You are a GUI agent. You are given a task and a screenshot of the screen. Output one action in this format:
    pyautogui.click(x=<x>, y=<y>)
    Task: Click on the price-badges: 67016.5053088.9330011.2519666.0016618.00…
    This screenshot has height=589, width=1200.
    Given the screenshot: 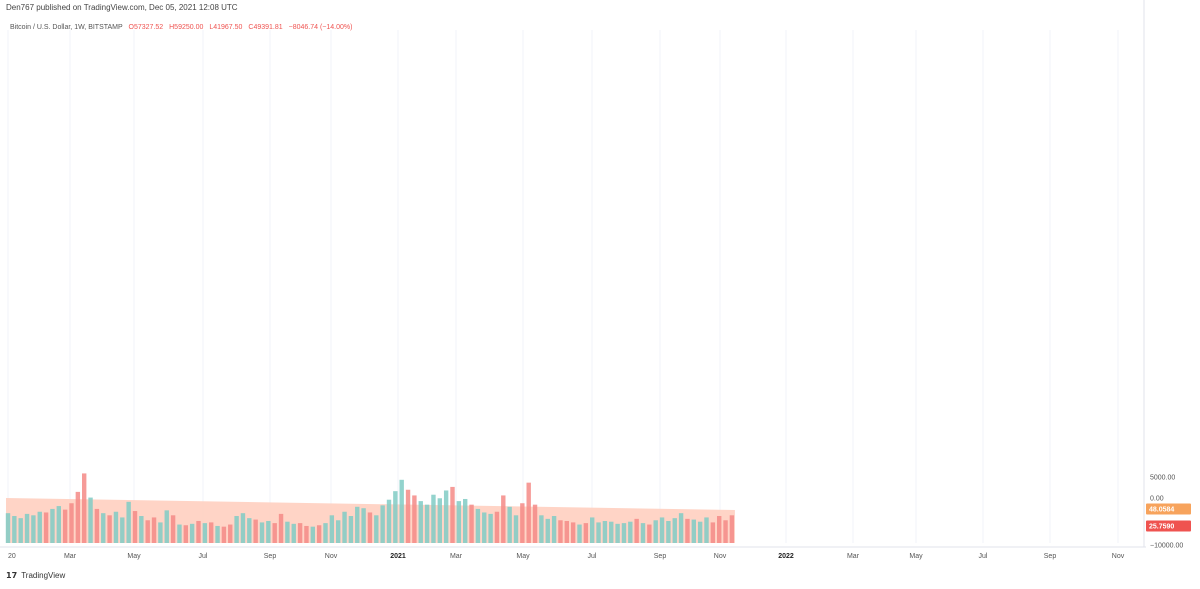 What is the action you would take?
    pyautogui.click(x=1168, y=517)
    